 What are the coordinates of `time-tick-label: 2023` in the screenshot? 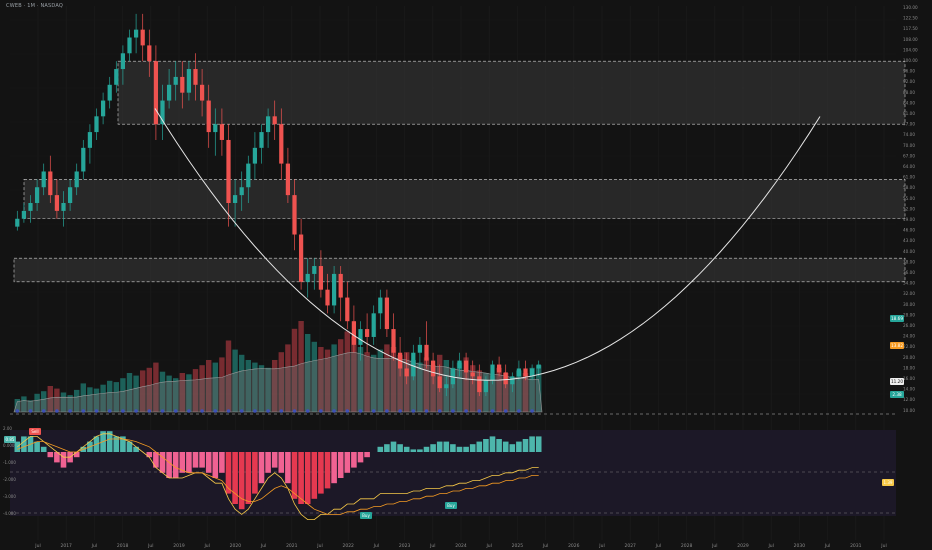 It's located at (405, 546).